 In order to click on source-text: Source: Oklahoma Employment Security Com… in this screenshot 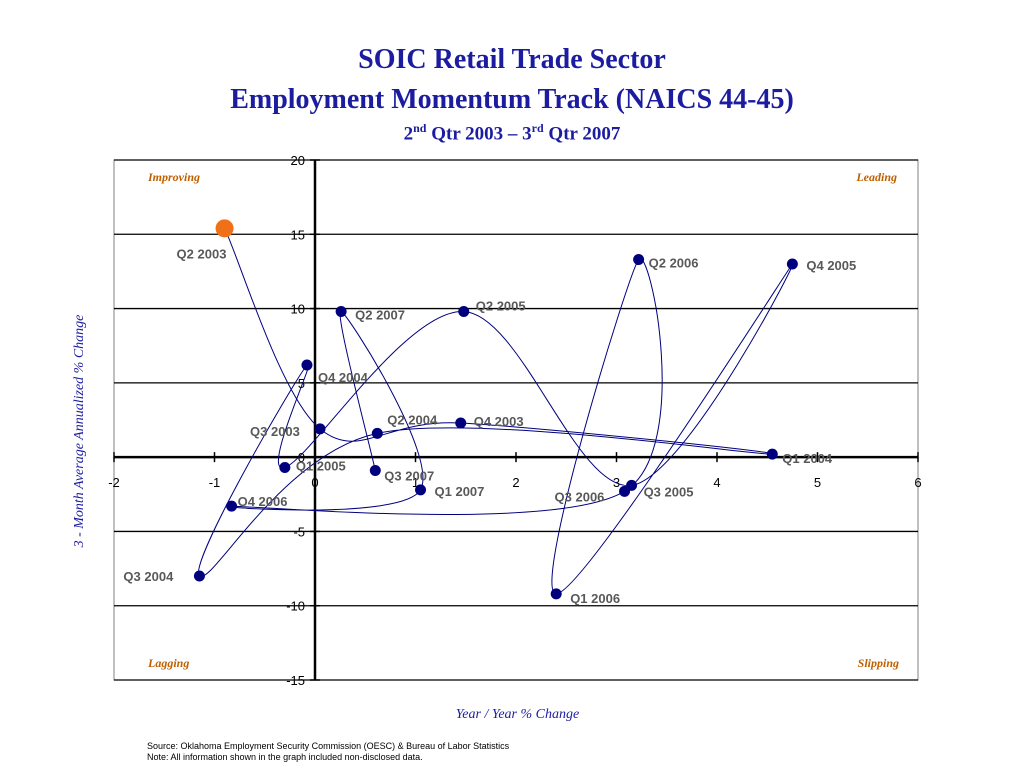, I will do `click(328, 746)`.